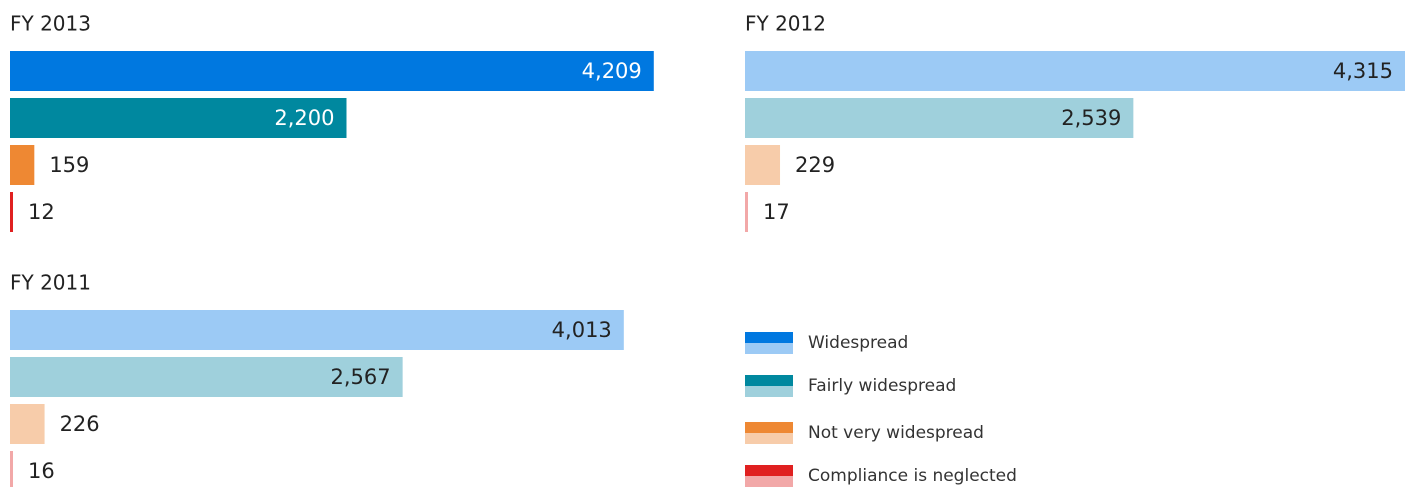 The width and height of the screenshot is (1411, 487). Describe the element at coordinates (41, 471) in the screenshot. I see `value-label: 16` at that location.